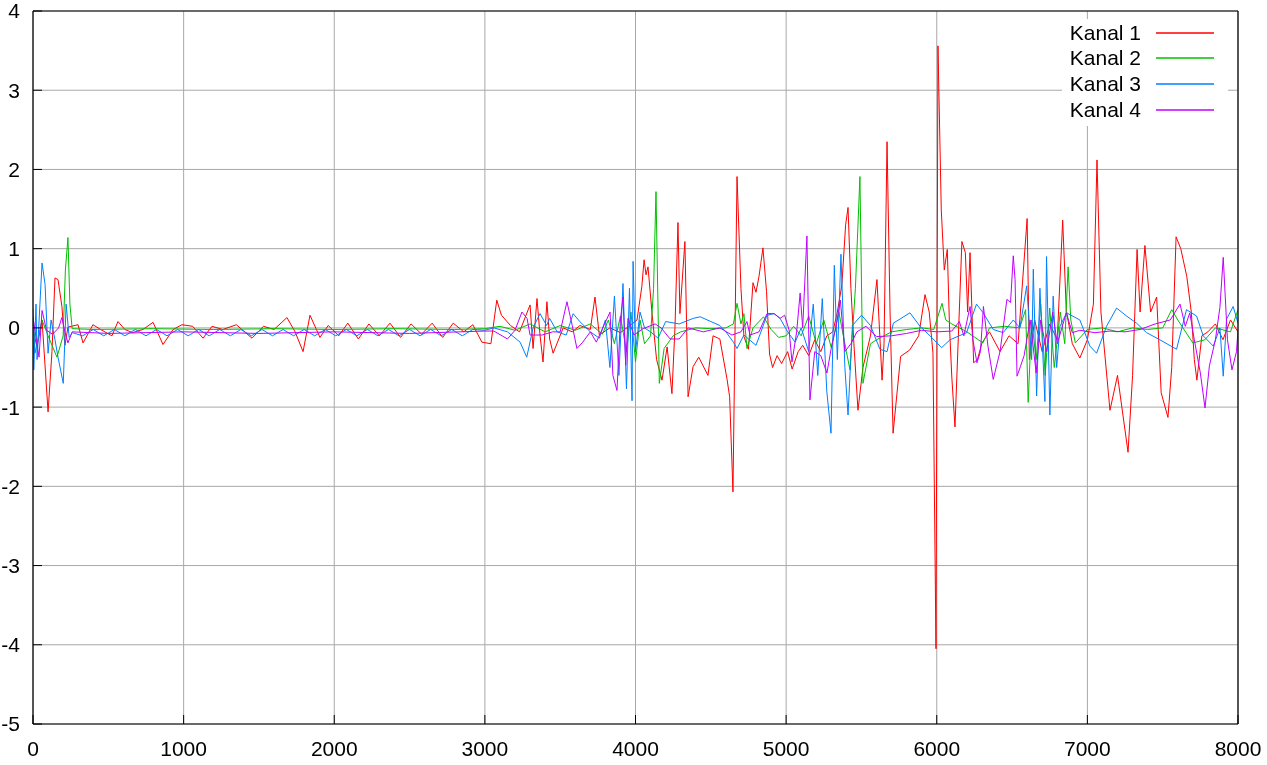 The width and height of the screenshot is (1267, 765). What do you see at coordinates (485, 748) in the screenshot?
I see `x-tick-label: 3000` at bounding box center [485, 748].